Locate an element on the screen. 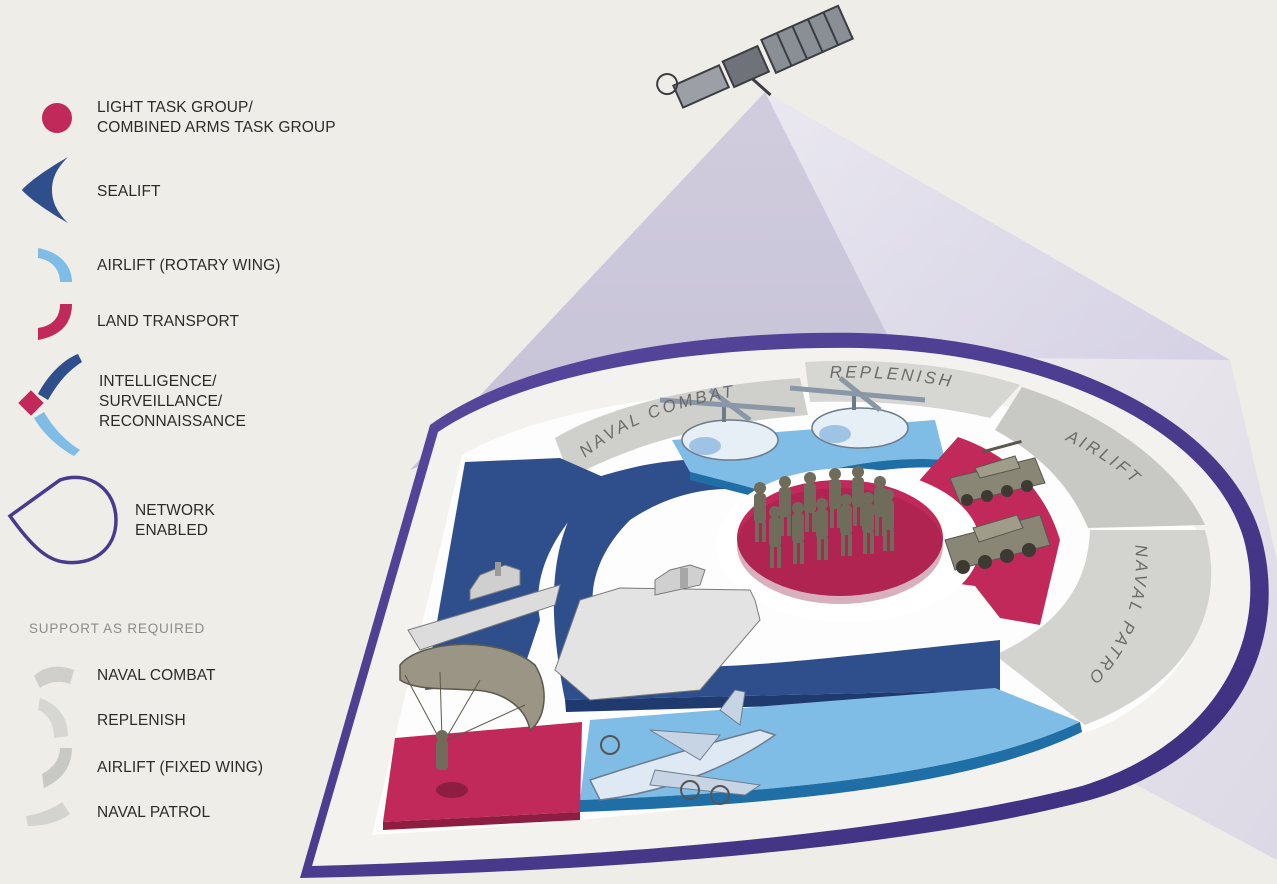 This screenshot has width=1277, height=884. replenish-support-icon is located at coordinates (53, 718).